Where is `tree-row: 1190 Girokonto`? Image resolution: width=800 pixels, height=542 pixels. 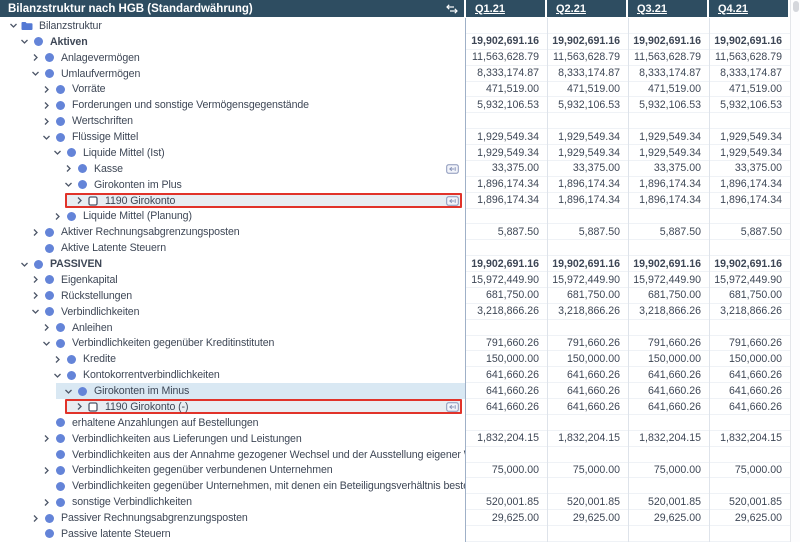
tree-row: 1190 Girokonto is located at coordinates (233, 200).